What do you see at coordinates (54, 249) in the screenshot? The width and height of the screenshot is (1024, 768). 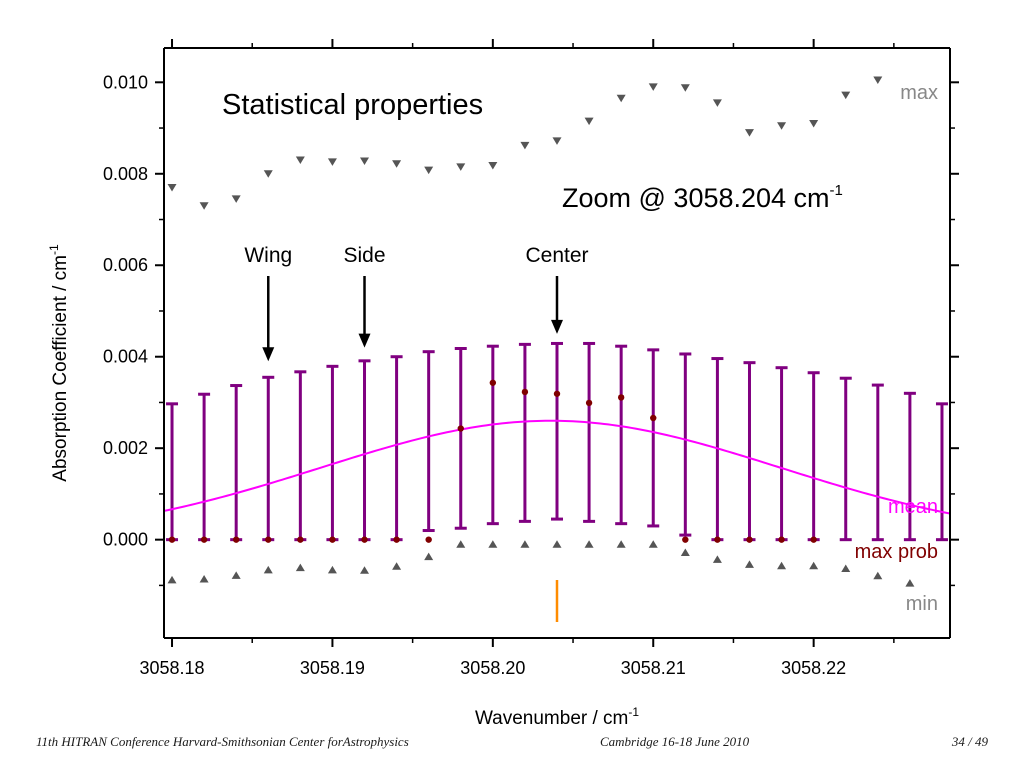 I see `y-axis-title-sup: -1` at bounding box center [54, 249].